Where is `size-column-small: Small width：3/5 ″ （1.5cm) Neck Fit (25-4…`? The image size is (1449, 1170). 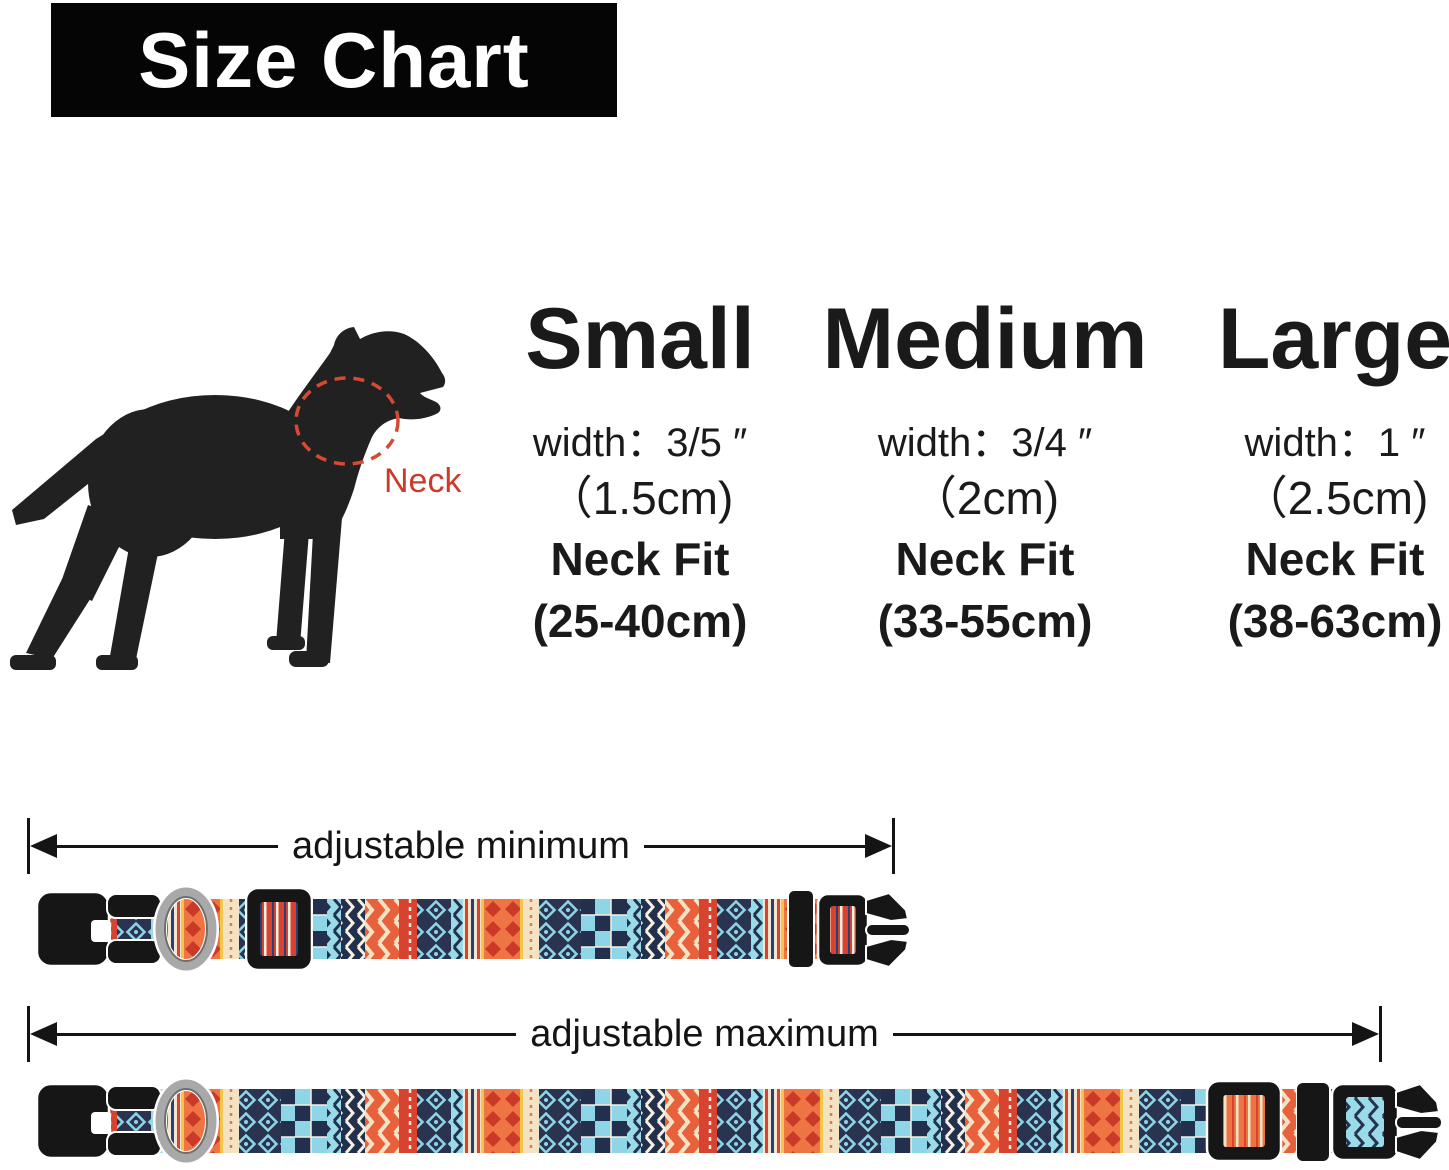
size-column-small: Small width：3/5 ″ （1.5cm) Neck Fit (25-4… is located at coordinates (640, 469).